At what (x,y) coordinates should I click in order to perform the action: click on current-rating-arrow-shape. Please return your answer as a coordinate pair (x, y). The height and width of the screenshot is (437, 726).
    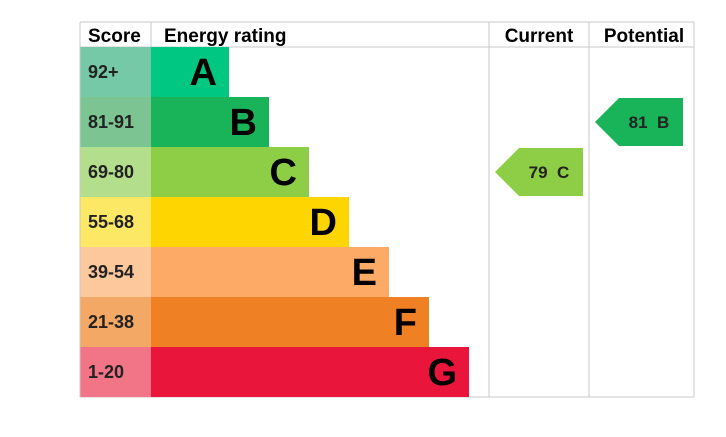
    Looking at the image, I should click on (539, 172).